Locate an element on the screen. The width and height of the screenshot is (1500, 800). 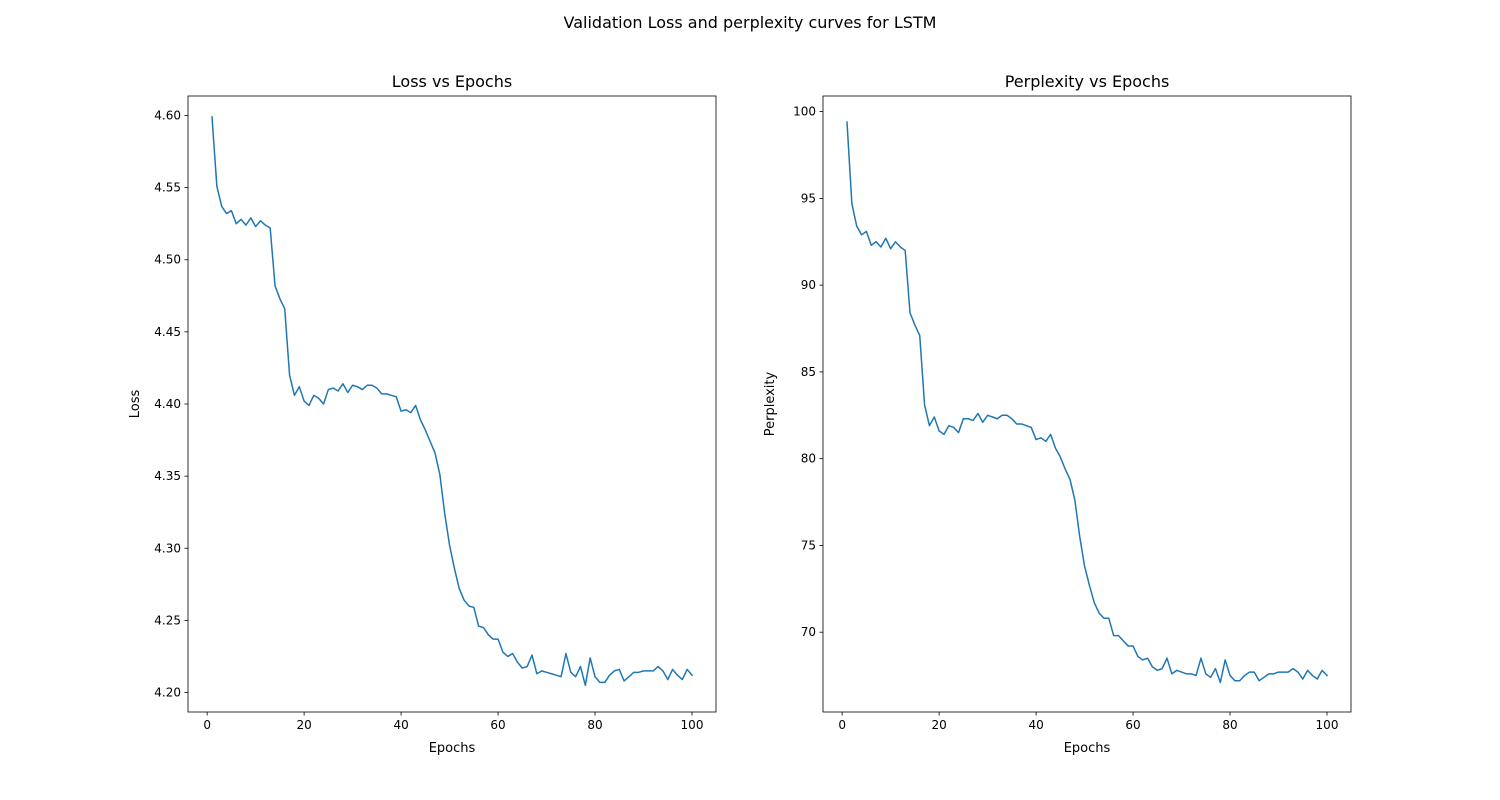
perplexity-y-tick-label: 85 is located at coordinates (808, 372).